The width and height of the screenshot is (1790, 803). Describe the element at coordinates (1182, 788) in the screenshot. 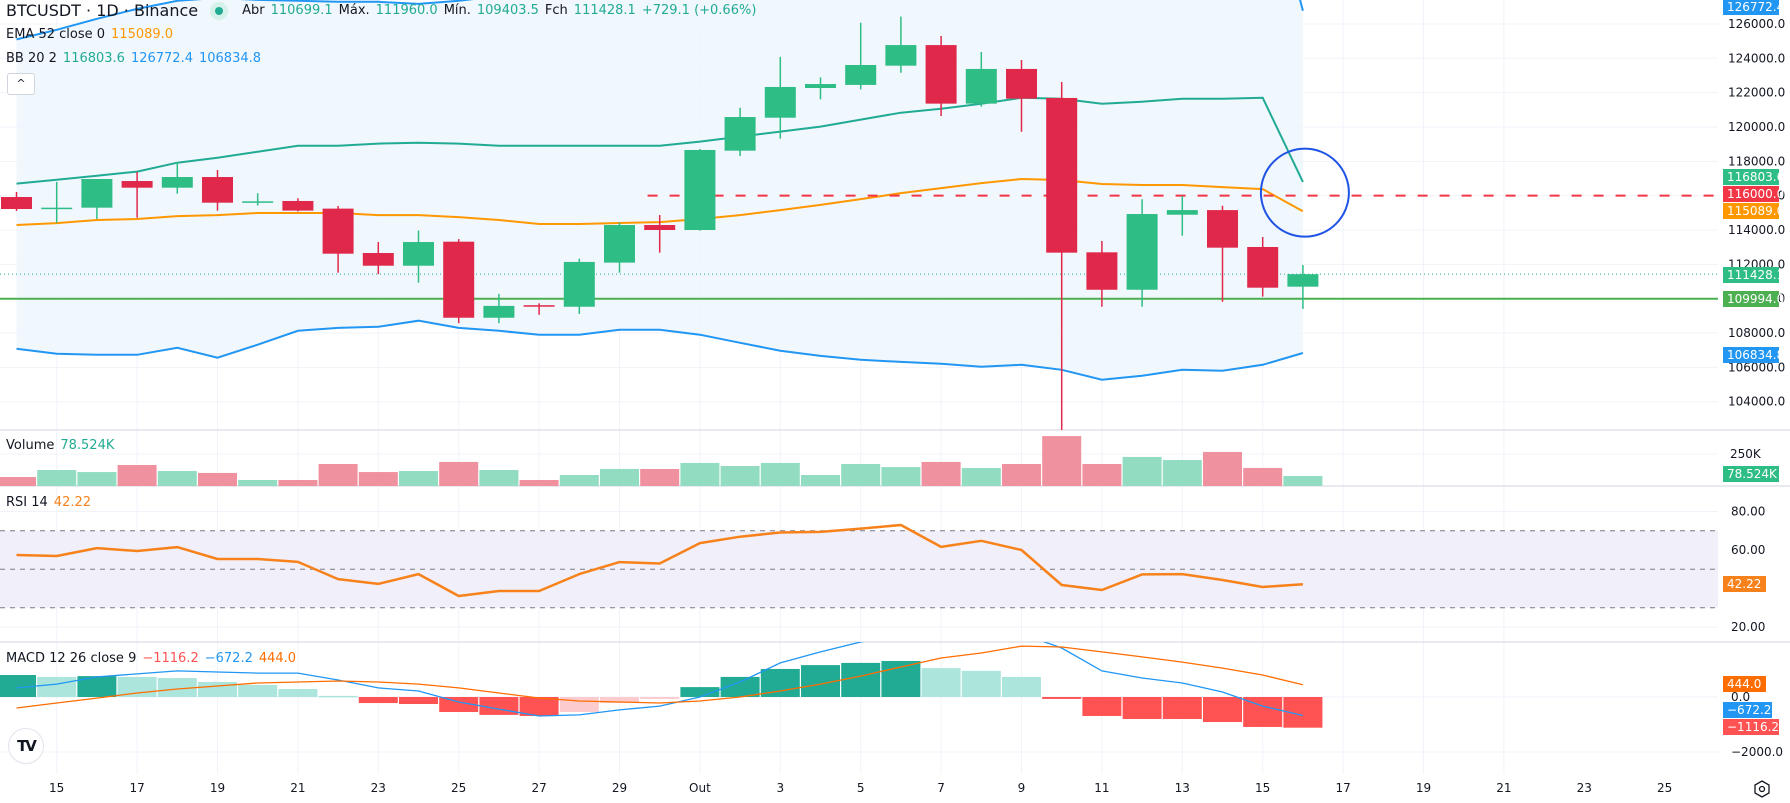

I see `time-tick: 13` at that location.